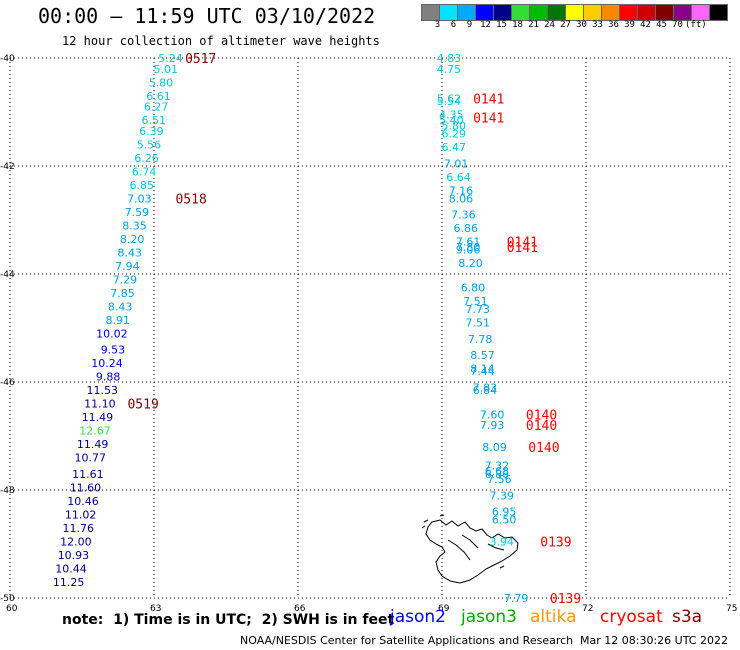  What do you see at coordinates (494, 447) in the screenshot?
I see `wave-height-value: 8.09` at bounding box center [494, 447].